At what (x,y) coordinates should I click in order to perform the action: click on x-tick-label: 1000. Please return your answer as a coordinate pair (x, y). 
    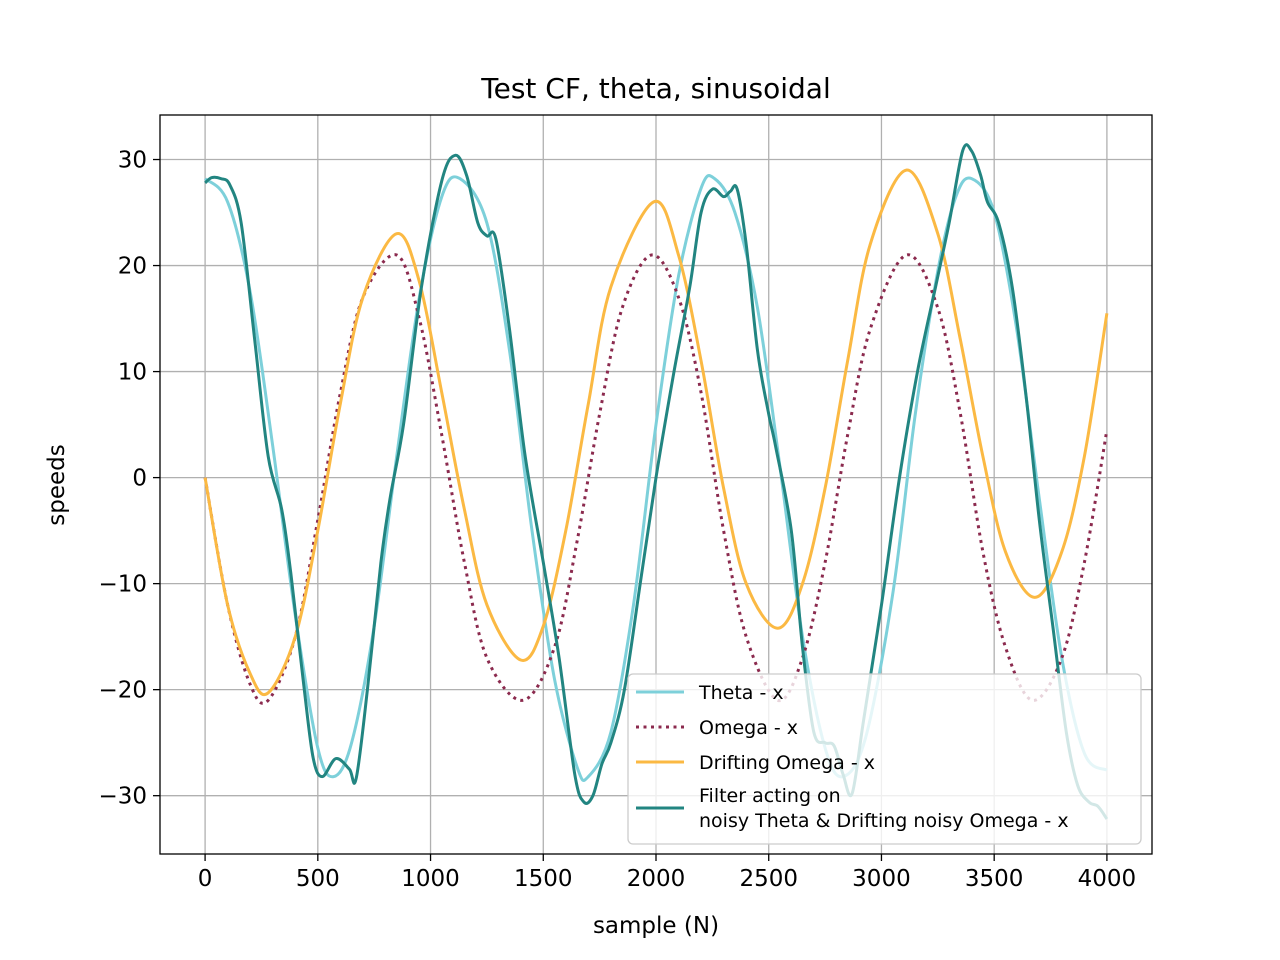
    Looking at the image, I should click on (430, 879).